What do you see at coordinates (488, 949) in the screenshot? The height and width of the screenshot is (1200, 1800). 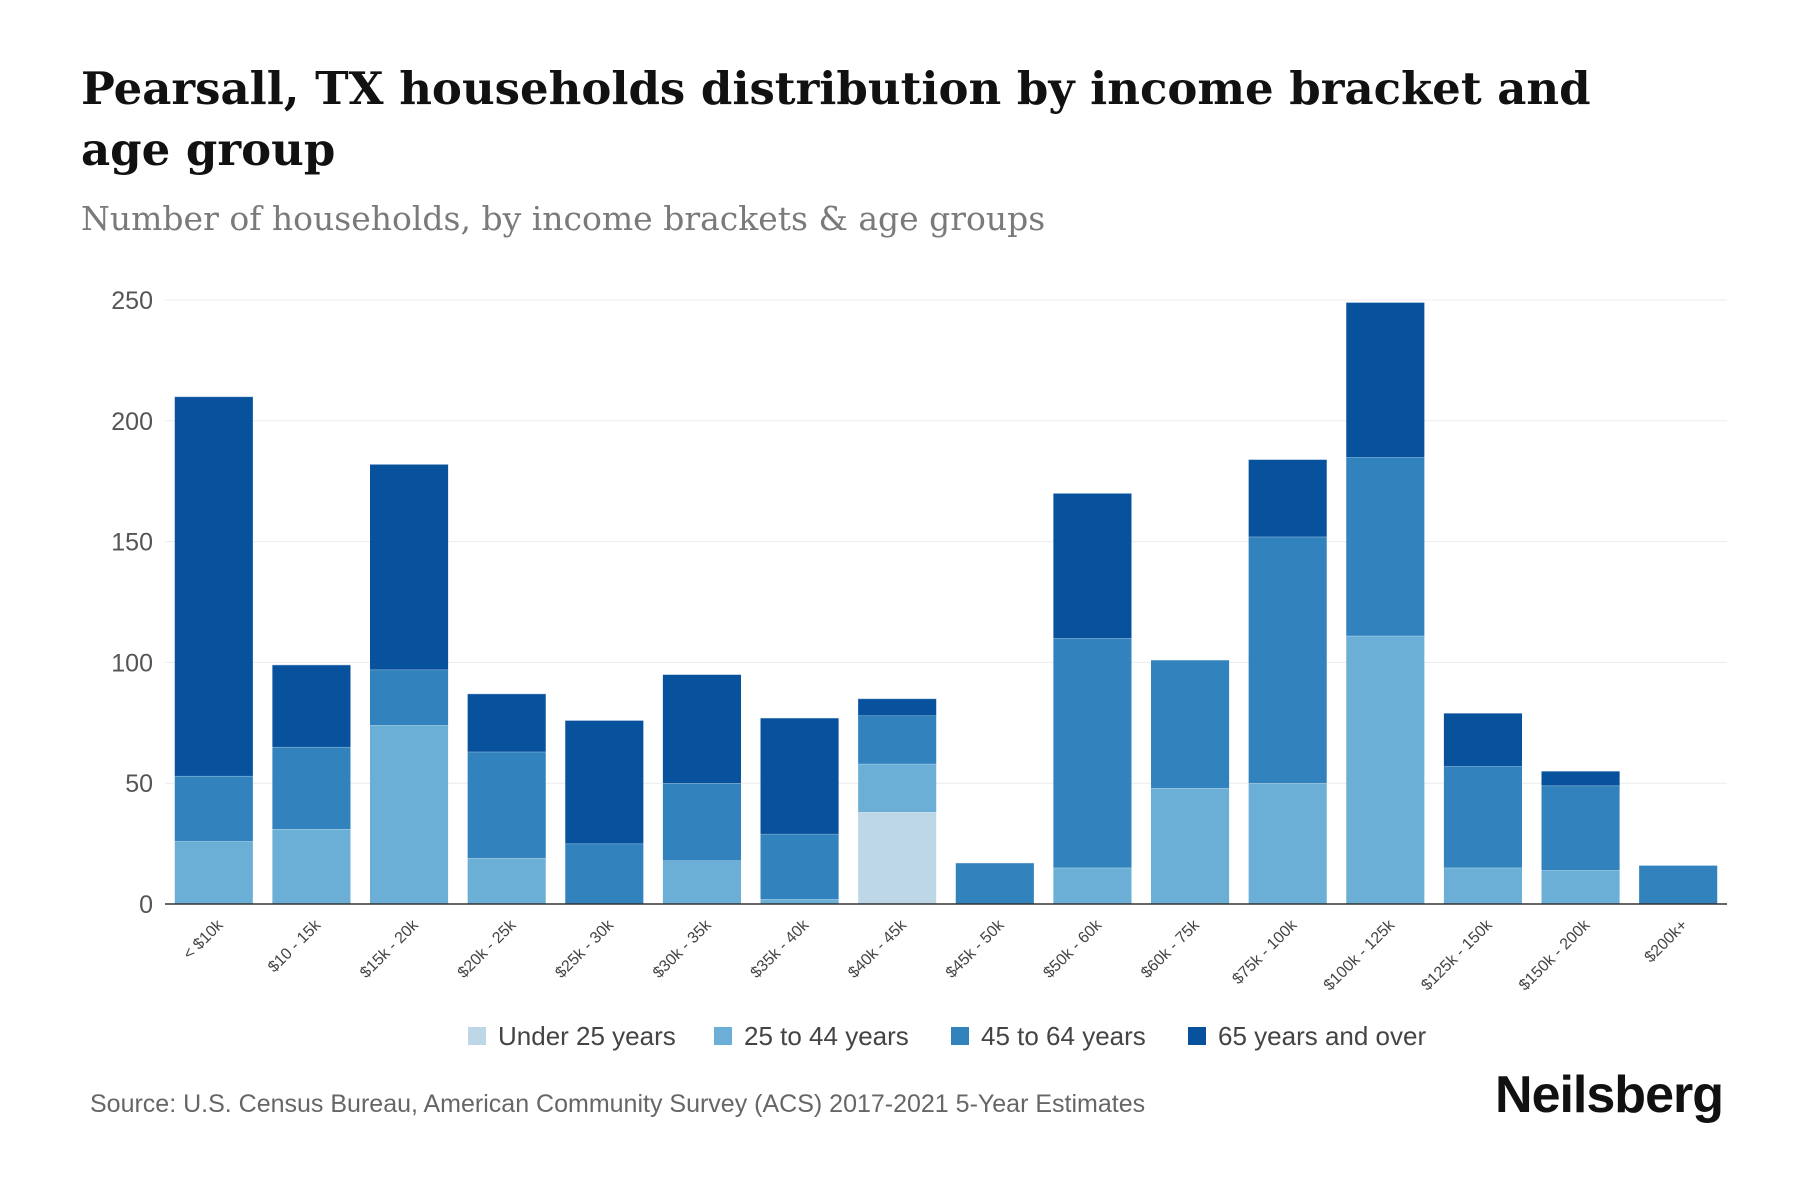 I see `x-tick-label: $20k - 25k` at bounding box center [488, 949].